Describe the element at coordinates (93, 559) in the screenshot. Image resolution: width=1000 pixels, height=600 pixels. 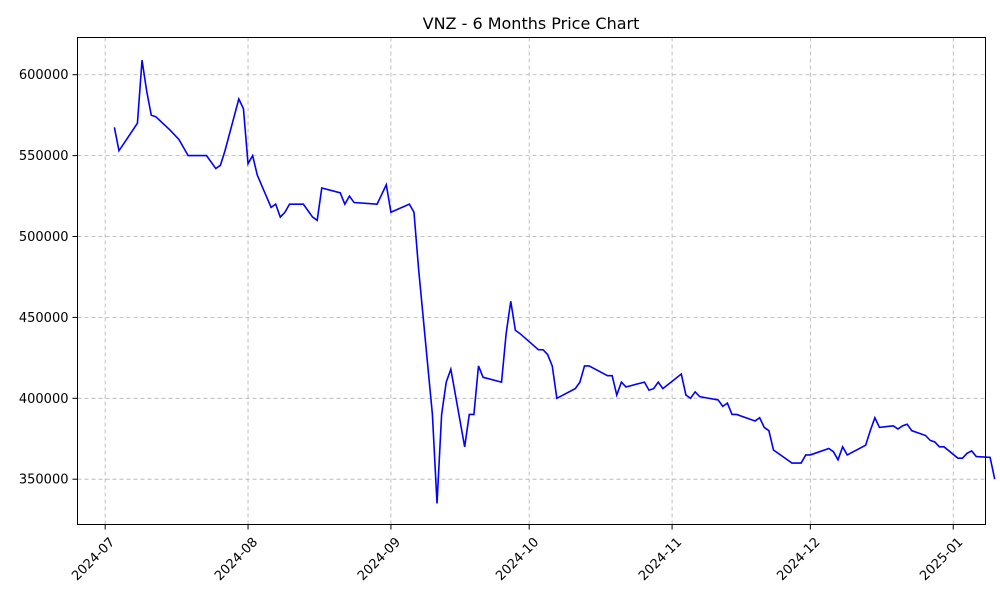
I see `x-tick-label: 2024-07` at that location.